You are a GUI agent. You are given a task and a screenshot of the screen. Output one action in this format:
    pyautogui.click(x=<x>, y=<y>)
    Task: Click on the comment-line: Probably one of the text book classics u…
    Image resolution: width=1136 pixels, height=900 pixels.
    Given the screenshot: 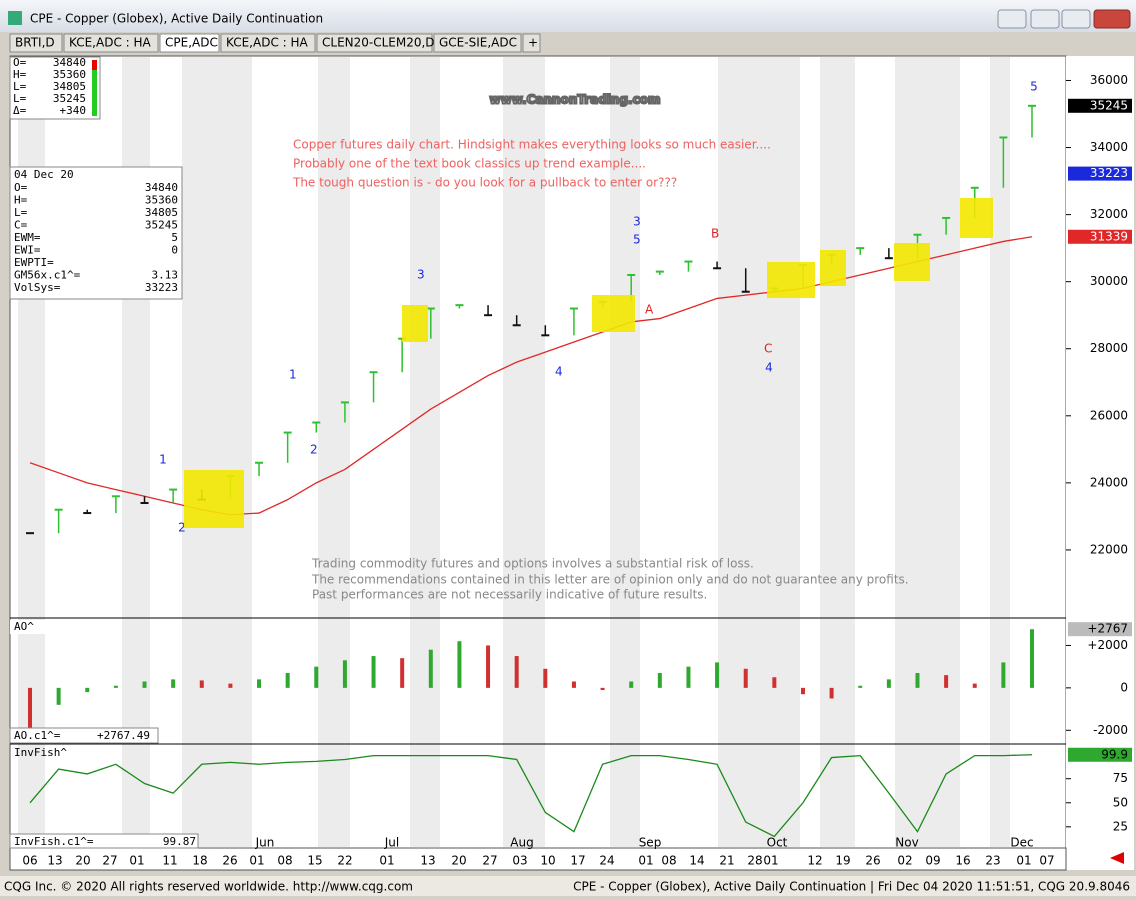 What is the action you would take?
    pyautogui.click(x=469, y=164)
    